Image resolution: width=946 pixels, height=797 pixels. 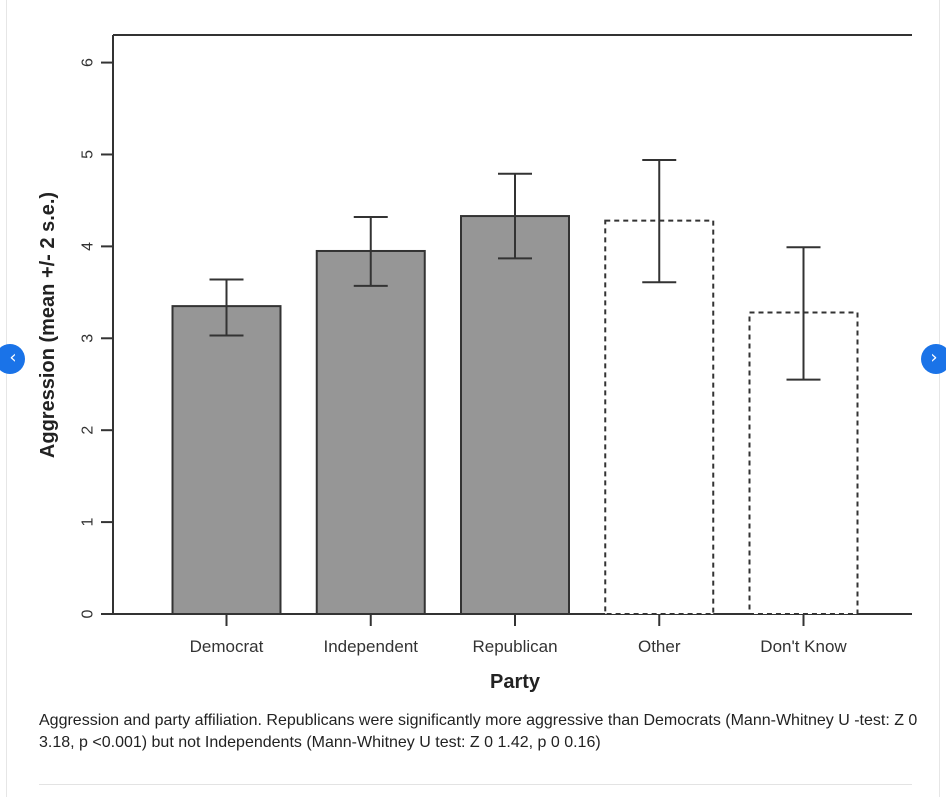 What do you see at coordinates (227, 646) in the screenshot?
I see `x-tick-label: Democrat` at bounding box center [227, 646].